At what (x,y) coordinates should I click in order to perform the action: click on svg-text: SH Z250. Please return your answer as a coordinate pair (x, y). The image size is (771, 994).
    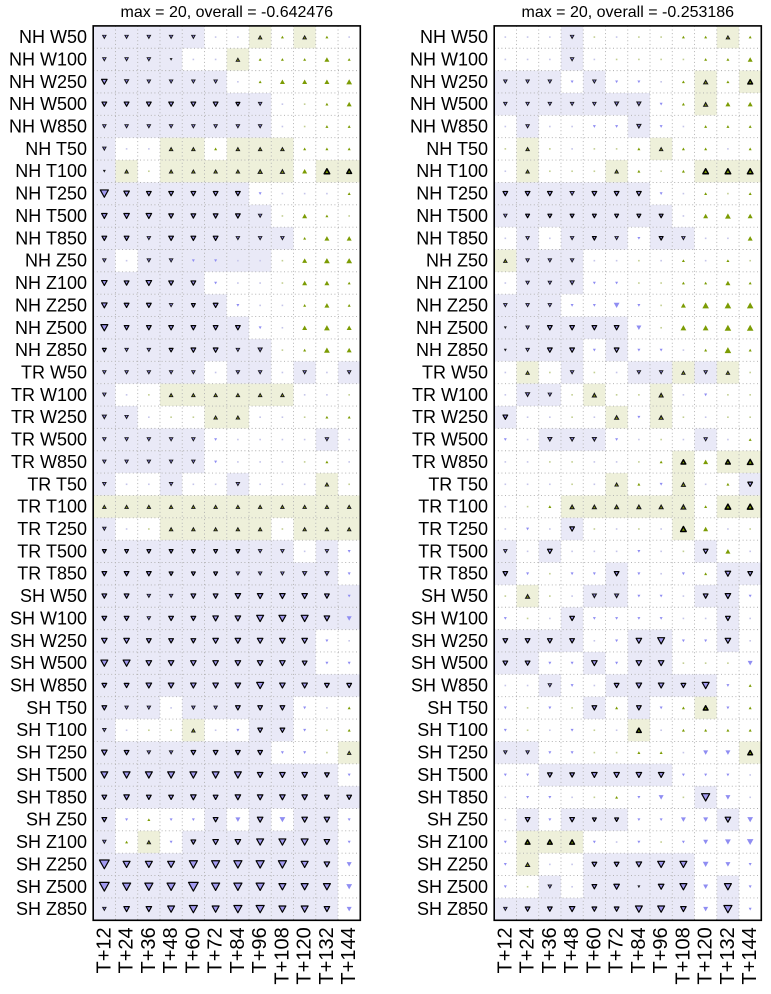
    Looking at the image, I should click on (51, 864).